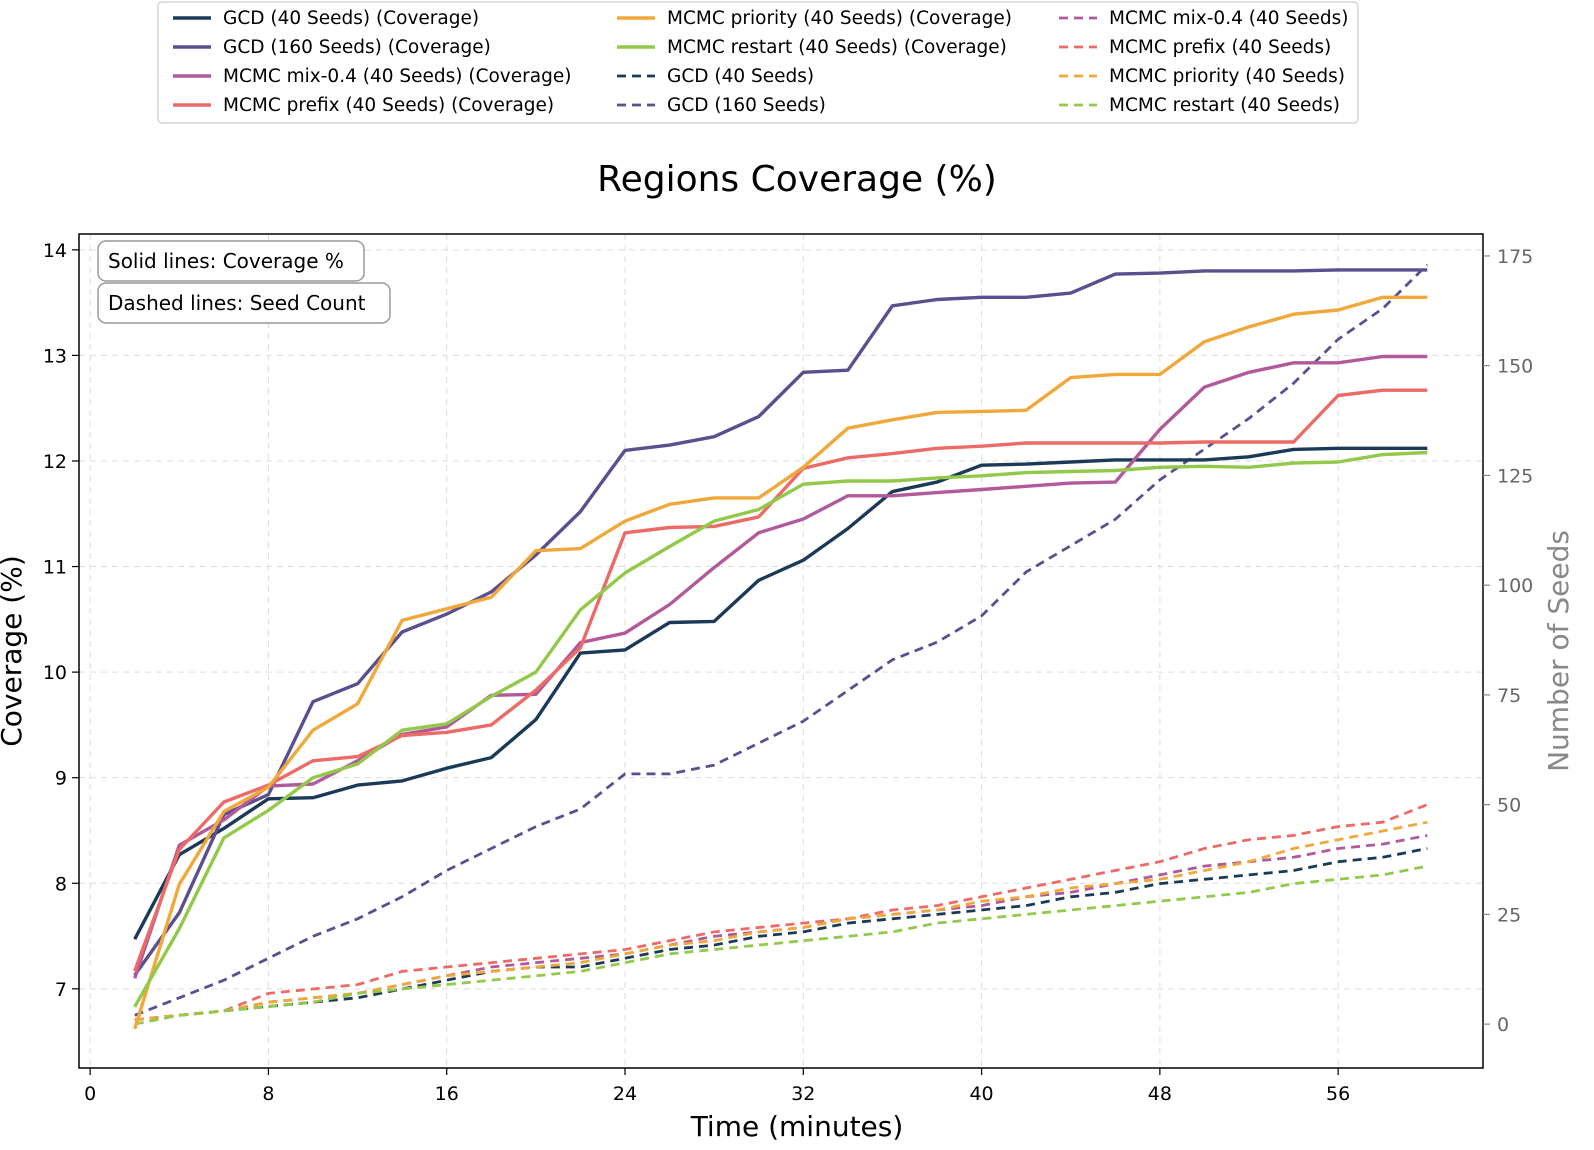  What do you see at coordinates (1515, 586) in the screenshot?
I see `y2-tick-label: 100` at bounding box center [1515, 586].